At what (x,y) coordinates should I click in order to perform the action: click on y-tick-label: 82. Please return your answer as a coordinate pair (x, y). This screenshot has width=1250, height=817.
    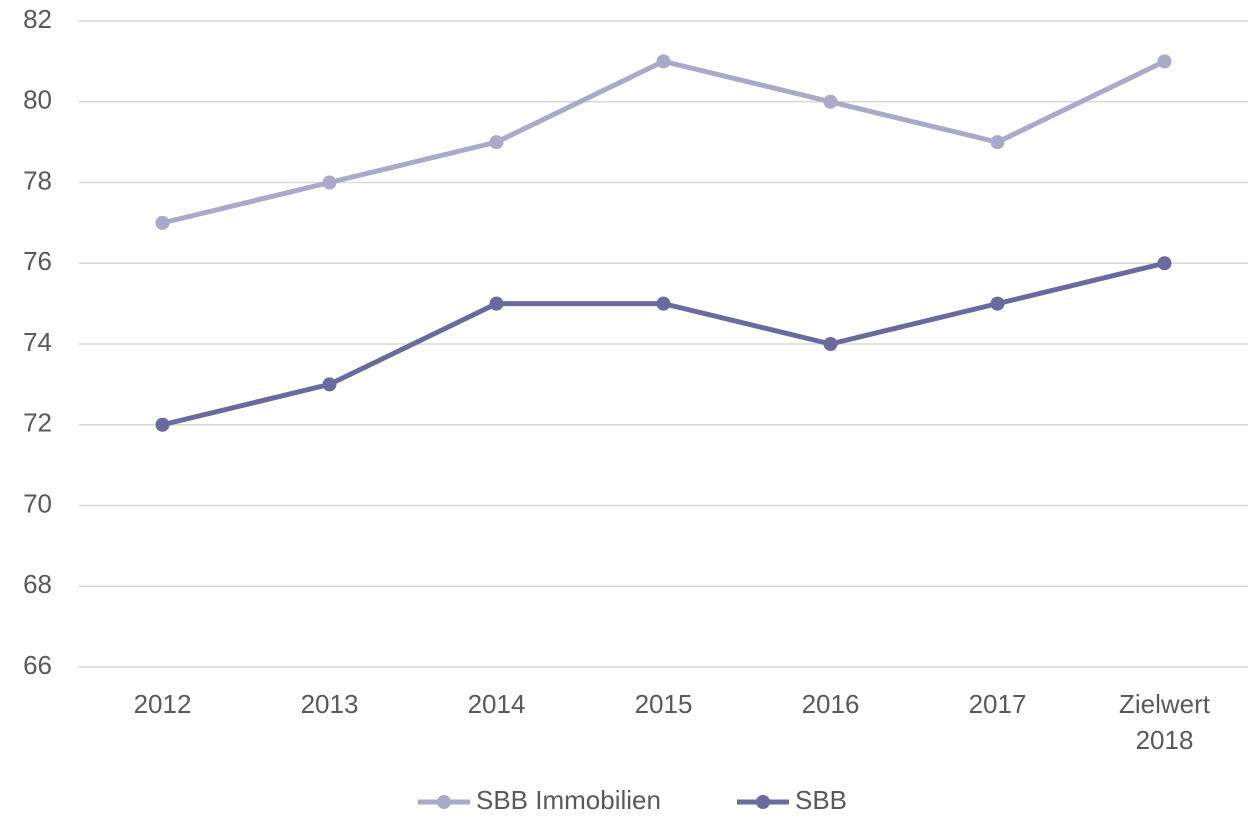
    Looking at the image, I should click on (37, 19).